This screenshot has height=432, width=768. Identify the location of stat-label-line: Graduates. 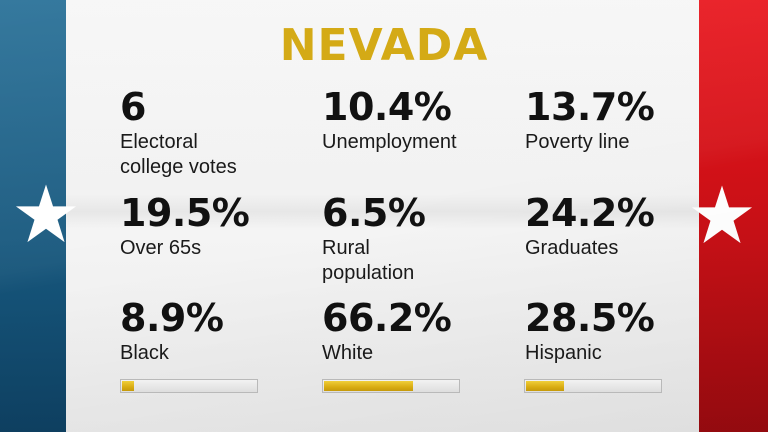
(572, 248).